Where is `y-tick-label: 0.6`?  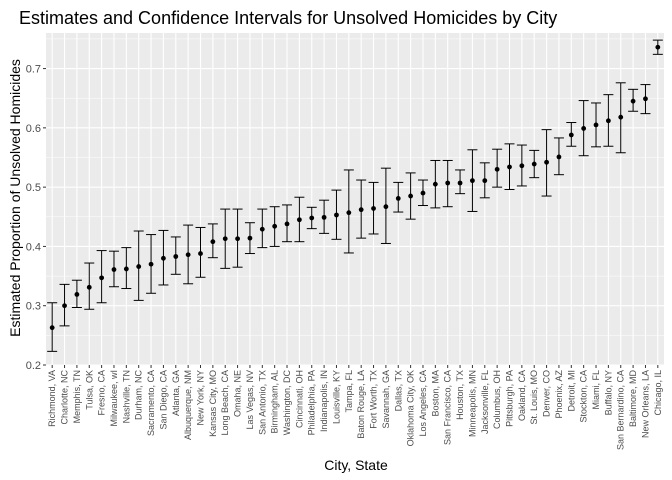
y-tick-label: 0.6 is located at coordinates (33, 129).